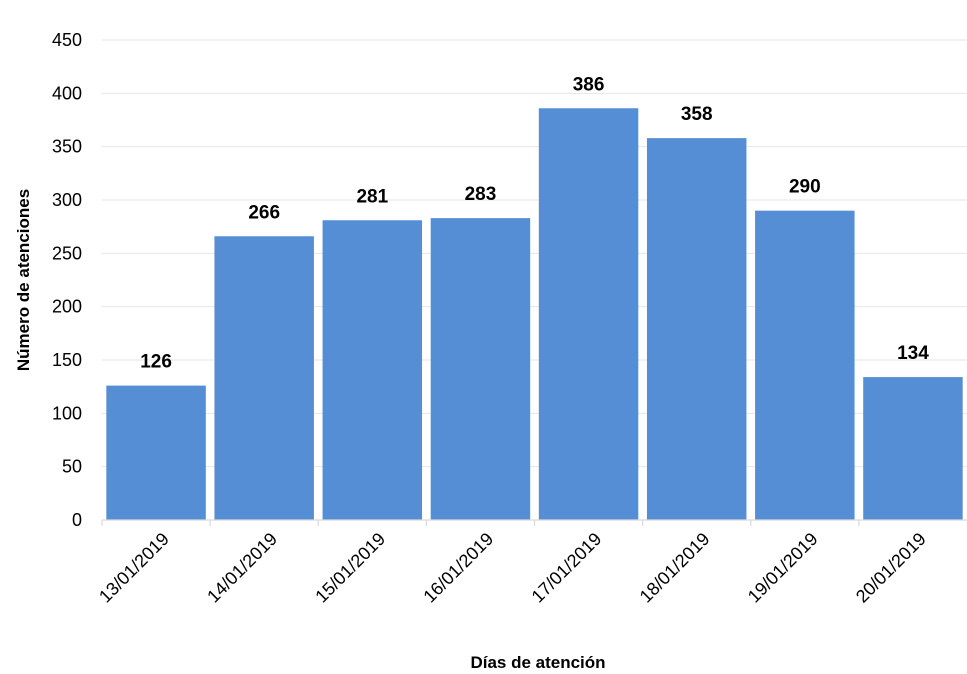 The width and height of the screenshot is (967, 674). What do you see at coordinates (72, 467) in the screenshot?
I see `y-tick-label: 50` at bounding box center [72, 467].